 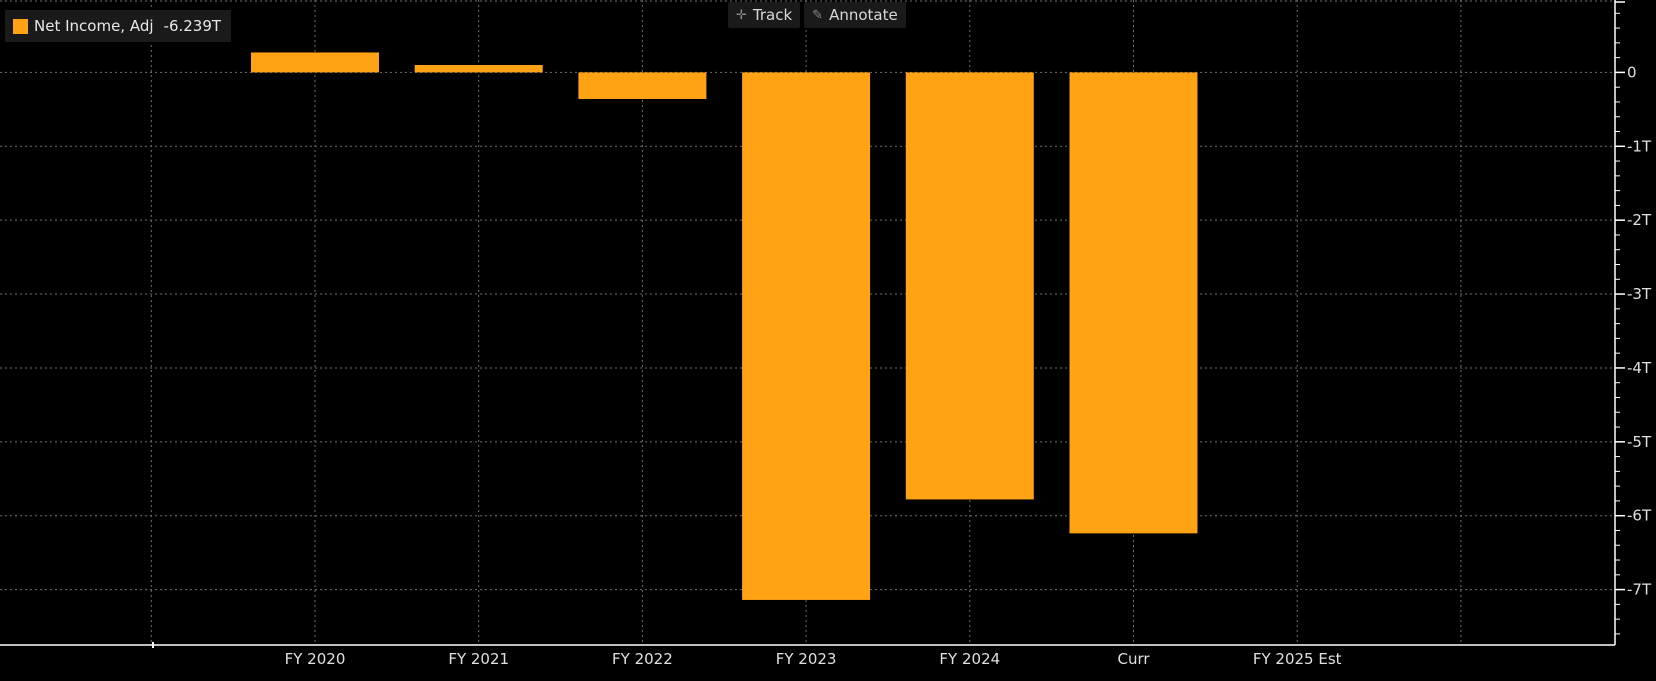 What do you see at coordinates (969, 659) in the screenshot?
I see `x-tick-label: FY 2024` at bounding box center [969, 659].